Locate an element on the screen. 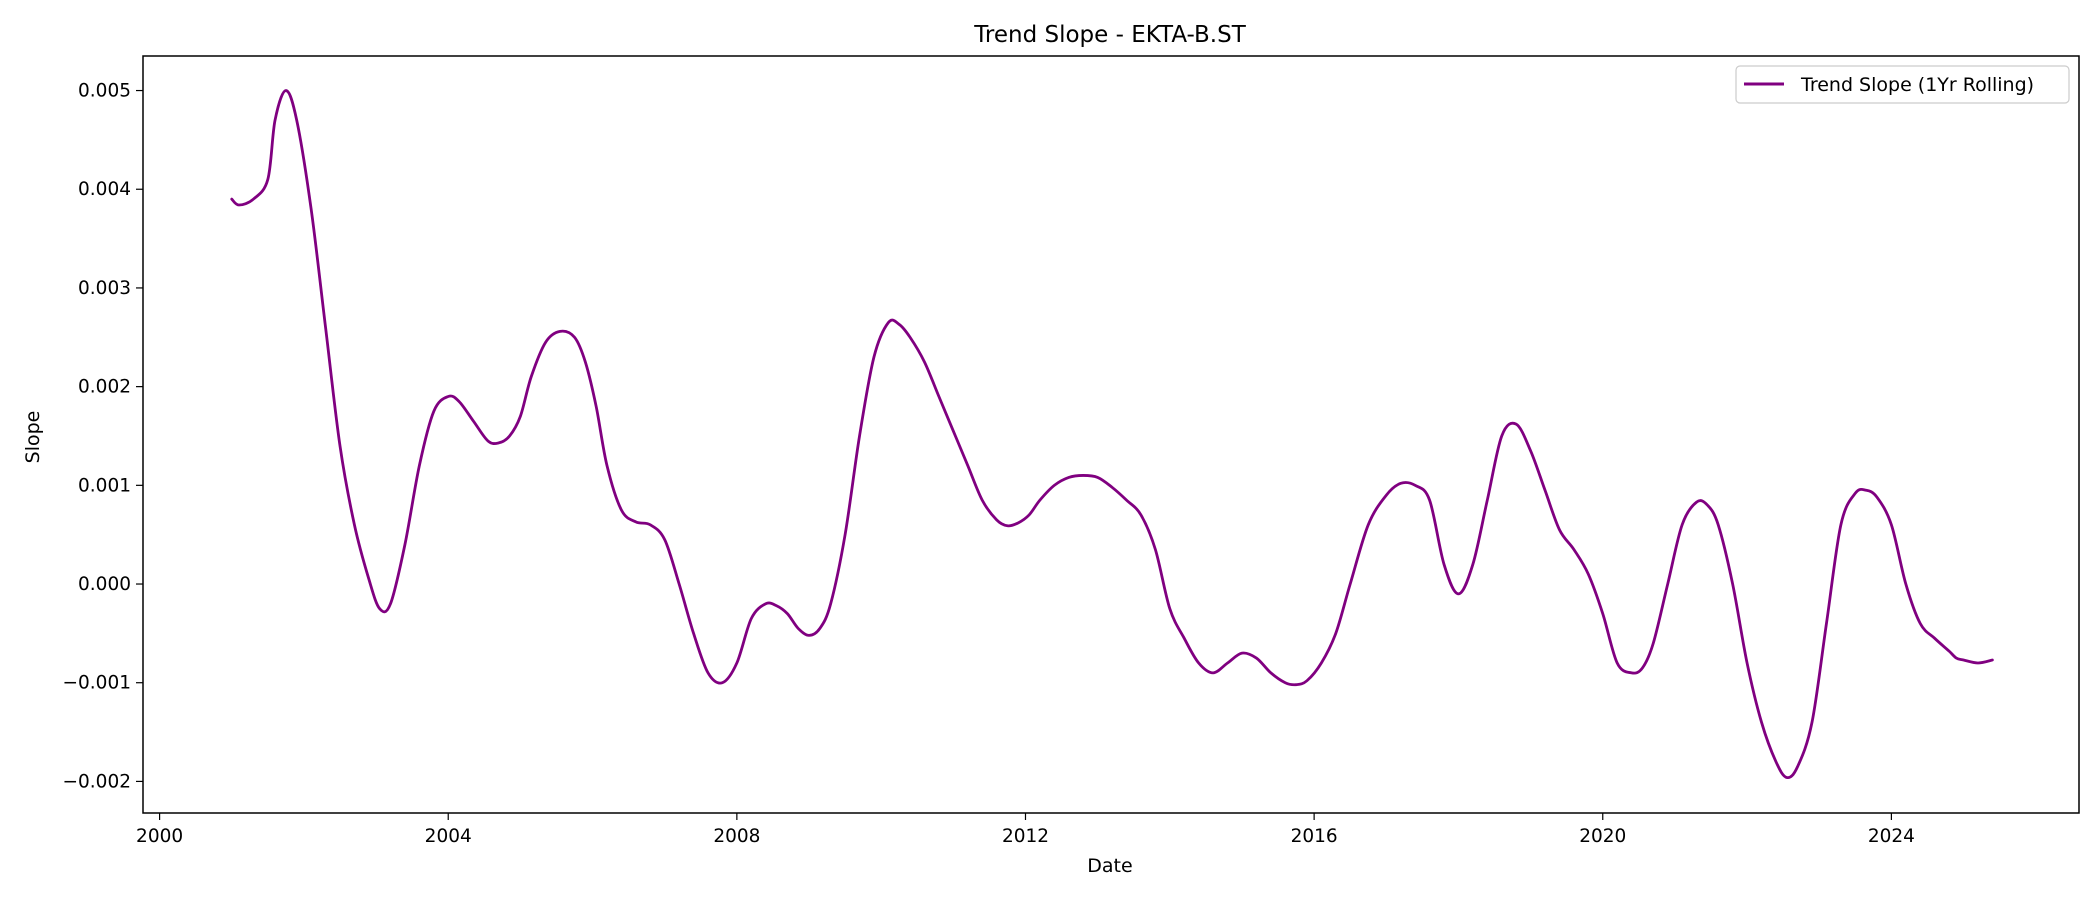 Image resolution: width=2100 pixels, height=900 pixels. x-tick-label: 2000 is located at coordinates (159, 836).